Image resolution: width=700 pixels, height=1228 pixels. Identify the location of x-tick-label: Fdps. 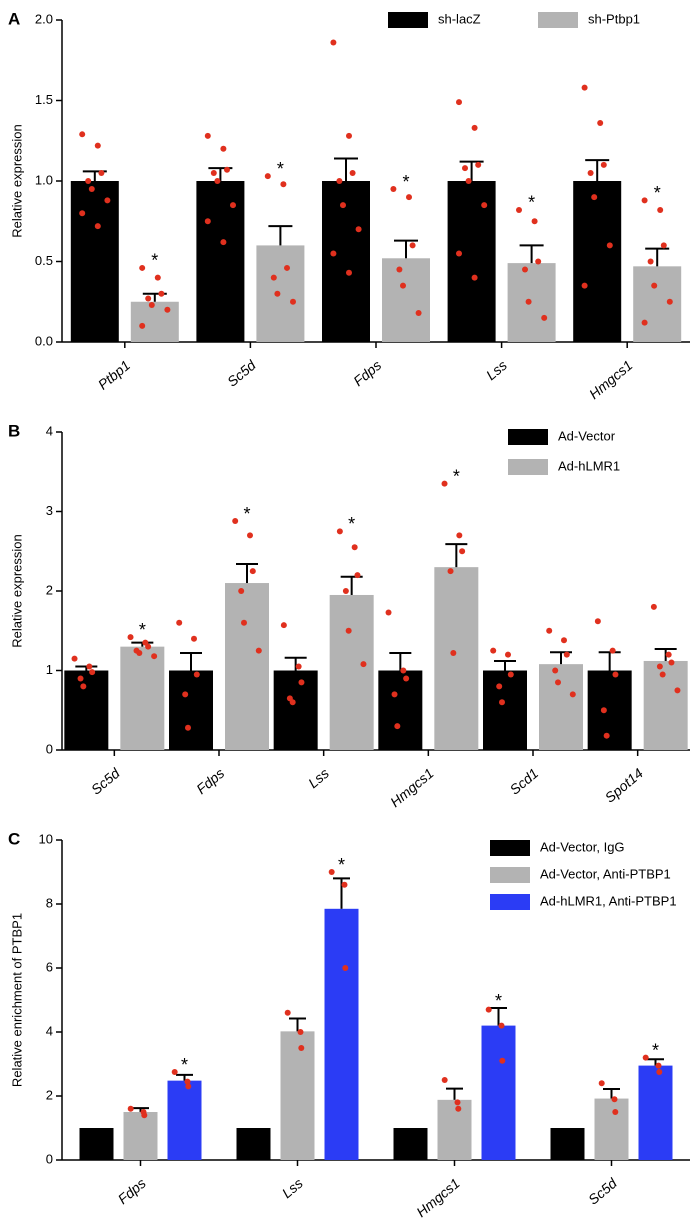
(132, 1191).